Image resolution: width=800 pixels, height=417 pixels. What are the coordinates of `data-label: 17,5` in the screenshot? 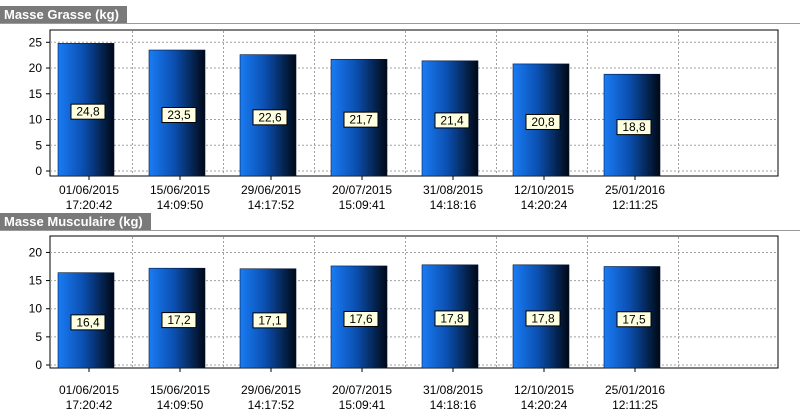 It's located at (634, 319).